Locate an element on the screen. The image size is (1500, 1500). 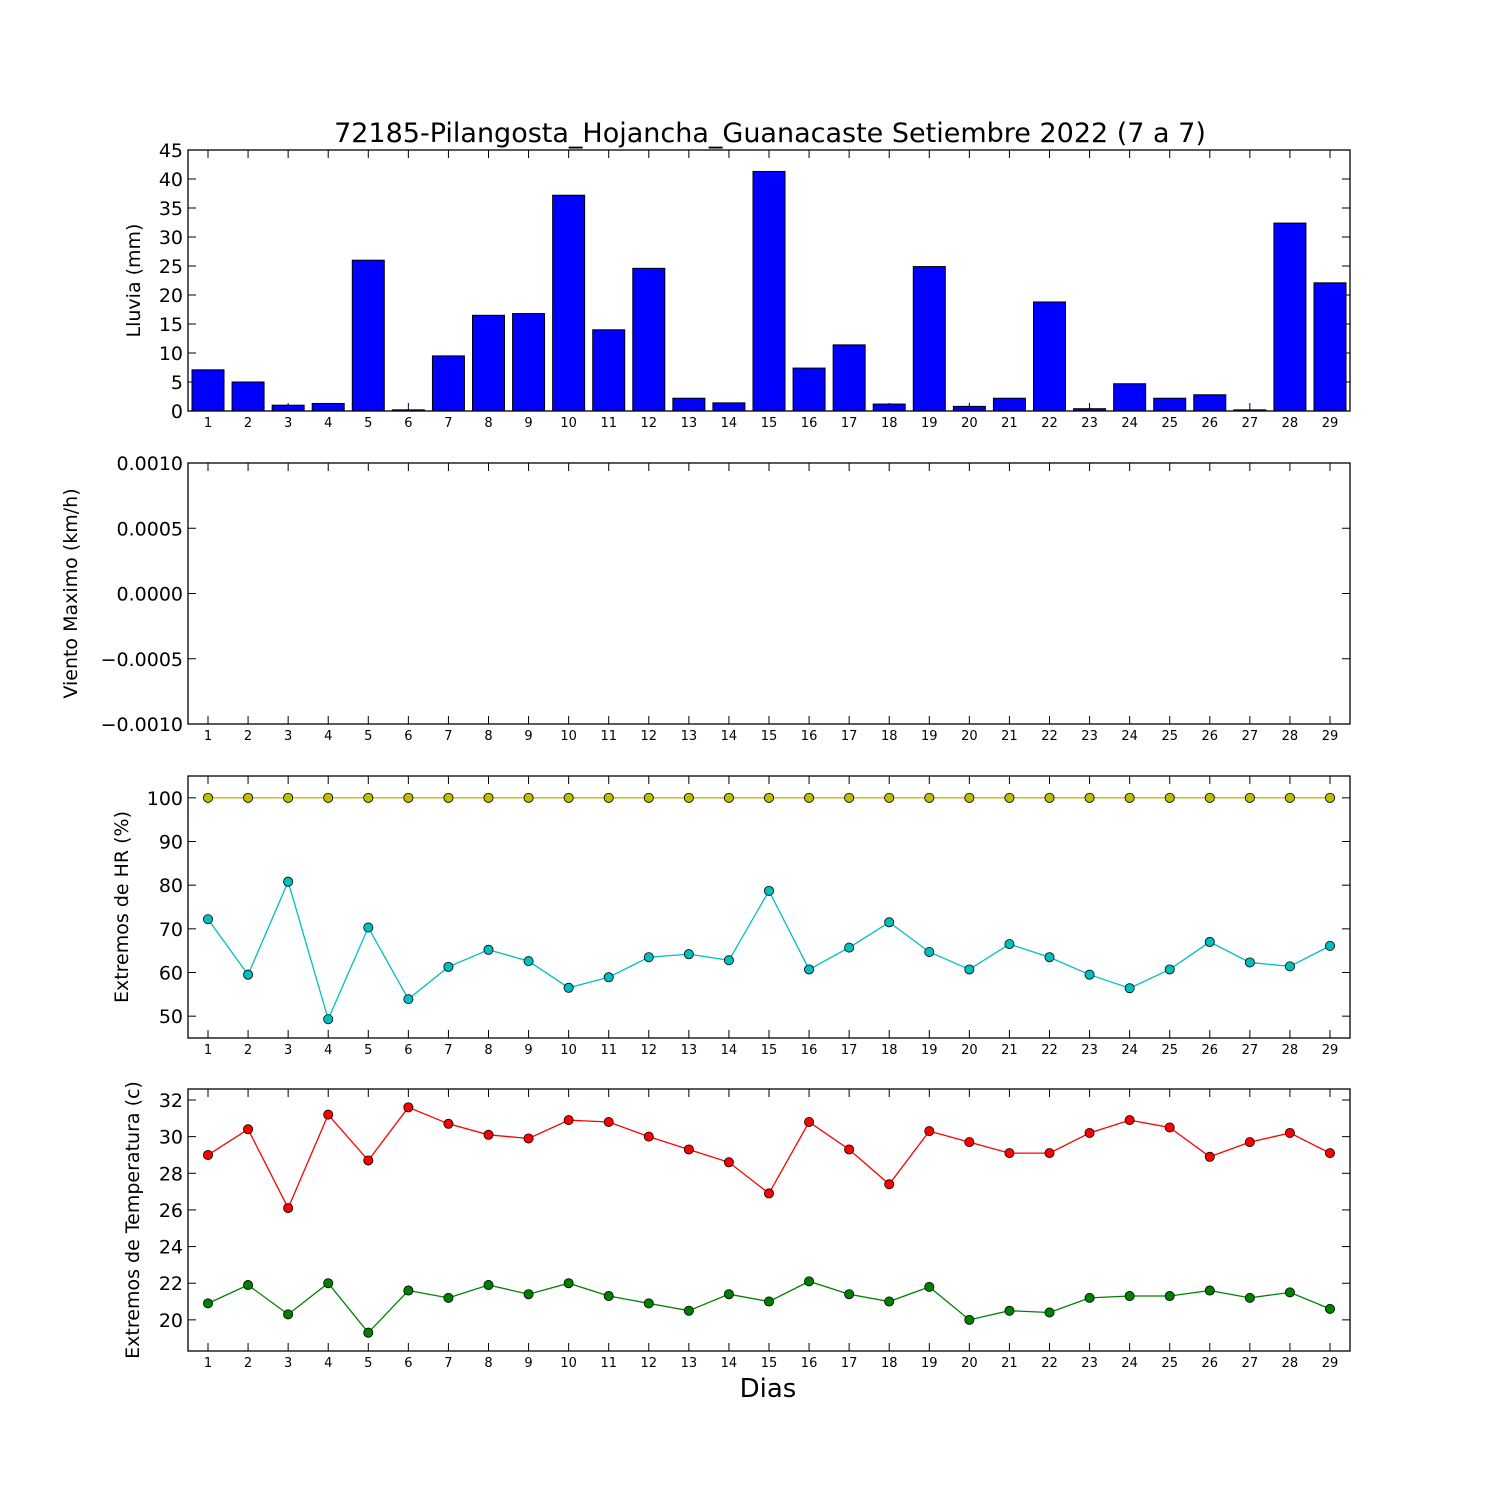
y-tick-label: 0.0005 is located at coordinates (150, 529).